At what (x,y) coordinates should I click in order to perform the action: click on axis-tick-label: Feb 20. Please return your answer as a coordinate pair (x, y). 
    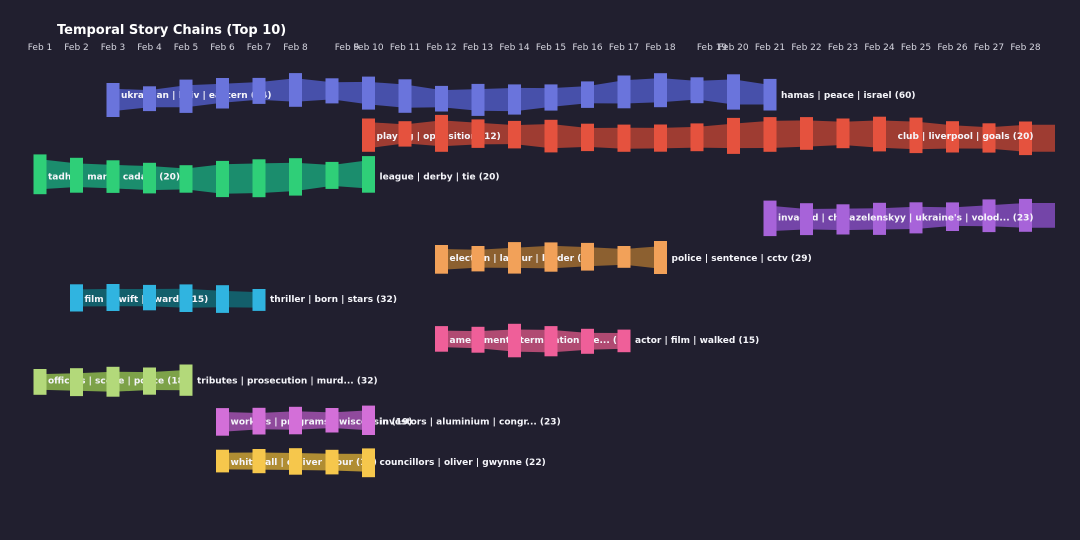
    Looking at the image, I should click on (733, 48).